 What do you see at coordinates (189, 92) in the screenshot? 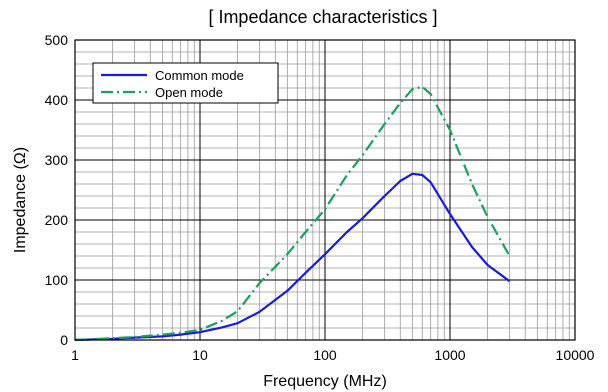
I see `legend-label: Open mode` at bounding box center [189, 92].